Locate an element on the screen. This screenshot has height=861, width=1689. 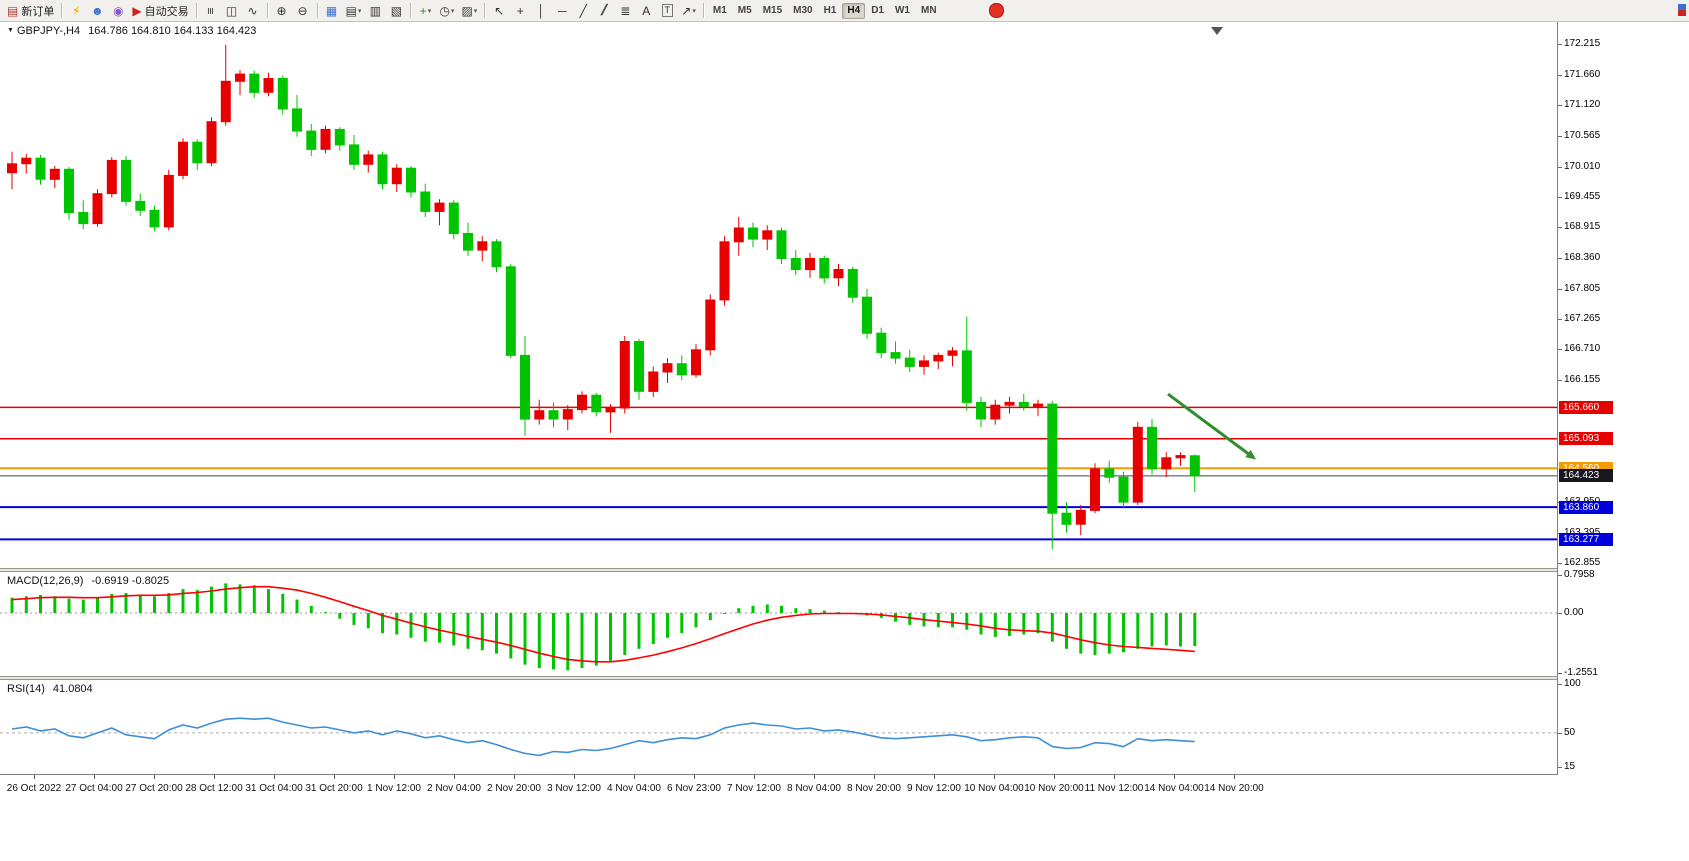
fibonacci-button: ≣ is located at coordinates (625, 11).